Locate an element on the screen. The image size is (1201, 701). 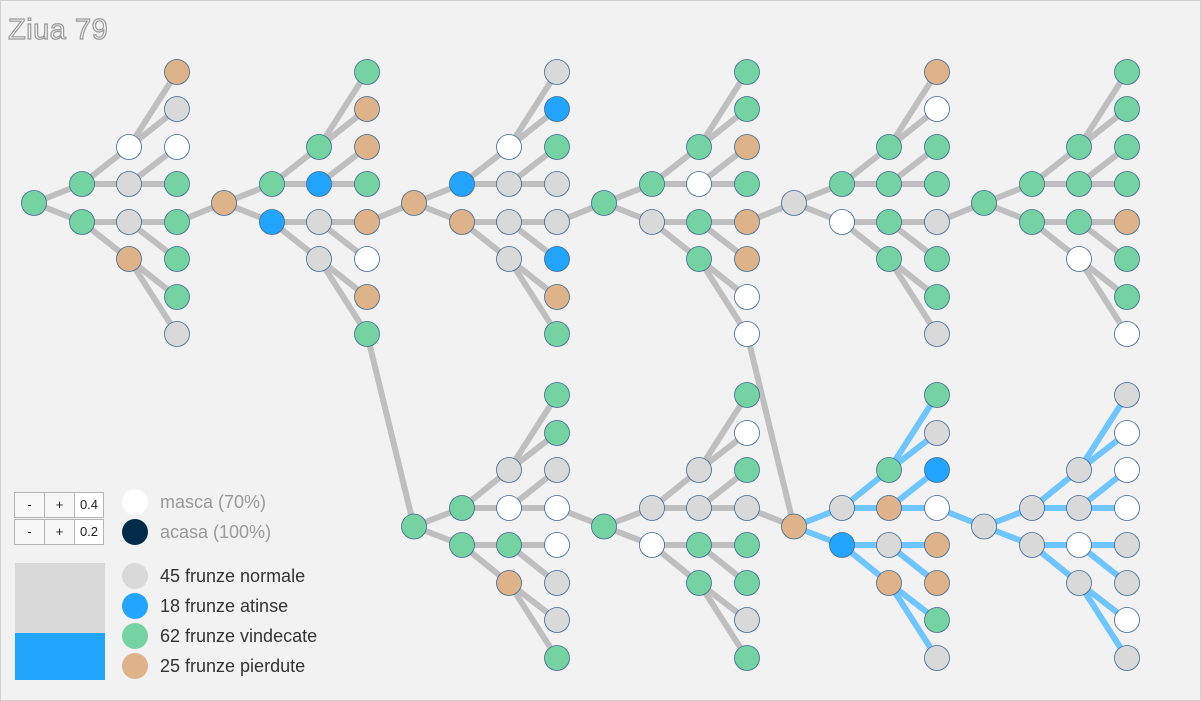
mask-increase-button: + is located at coordinates (60, 505).